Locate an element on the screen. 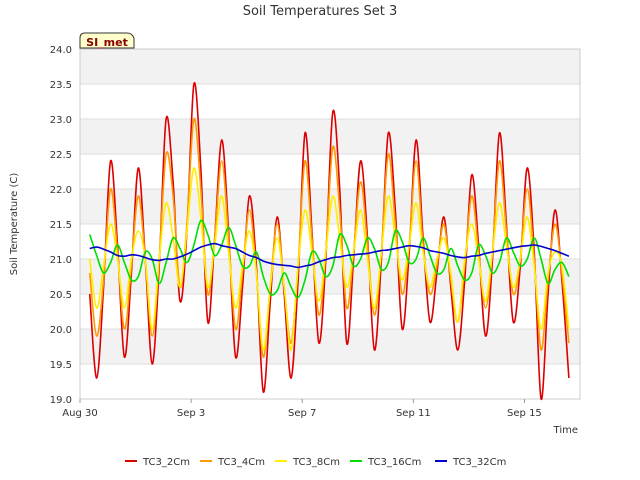 This screenshot has height=480, width=640. legend-label: TC3_16Cm is located at coordinates (394, 462).